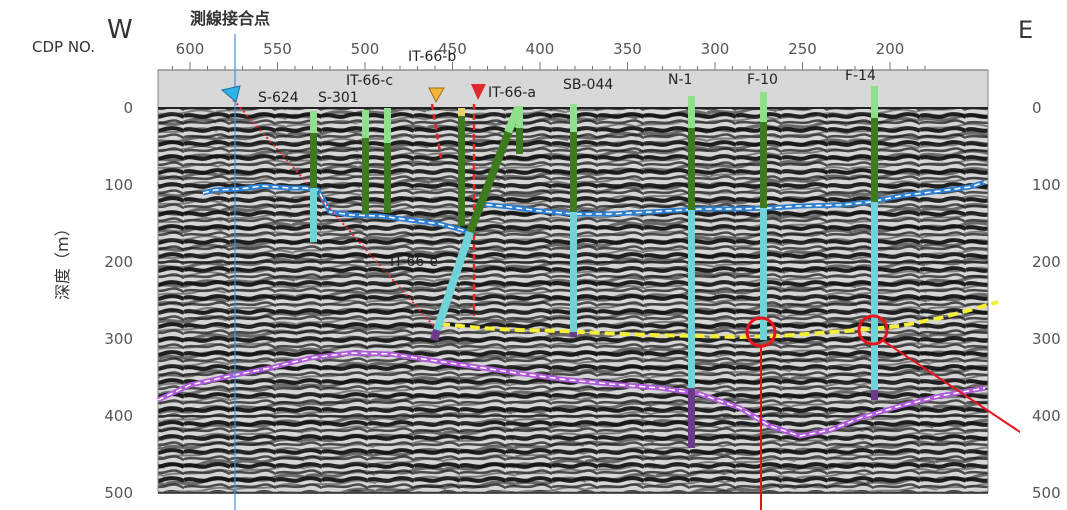 This screenshot has width=1067, height=510. Describe the element at coordinates (1025, 30) in the screenshot. I see `east-label: E` at that location.